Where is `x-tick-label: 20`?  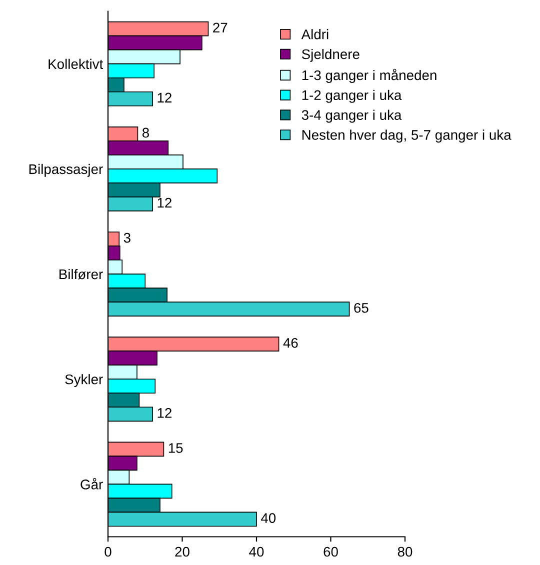 x-tick-label: 20 is located at coordinates (182, 551).